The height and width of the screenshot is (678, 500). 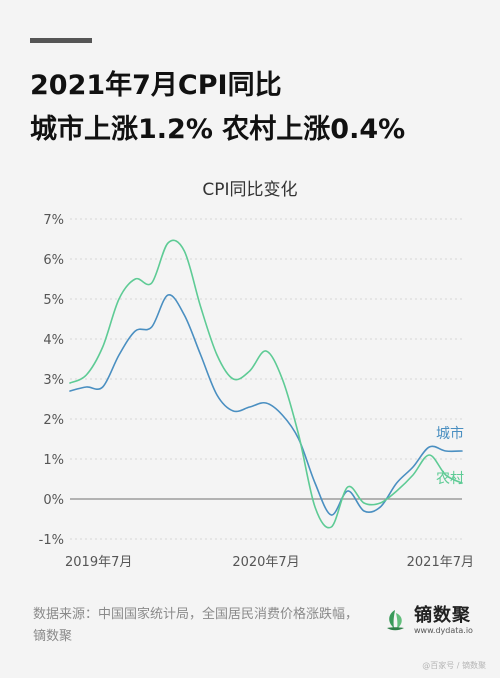 What do you see at coordinates (196, 625) in the screenshot?
I see `data-source-note: 数据来源：中国国家统计局，全国居民消费价格涨跌幅，镝数聚` at bounding box center [196, 625].